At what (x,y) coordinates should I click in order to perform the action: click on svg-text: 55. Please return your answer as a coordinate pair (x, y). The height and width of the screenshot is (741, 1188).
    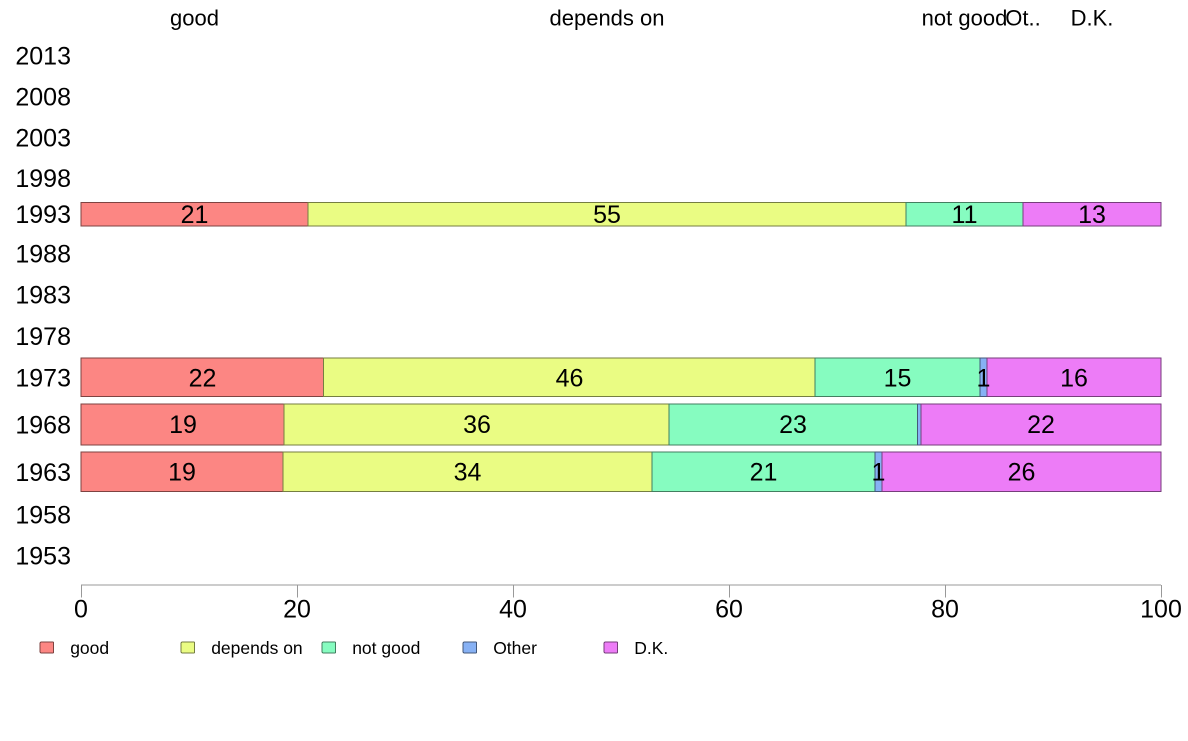
    Looking at the image, I should click on (607, 215).